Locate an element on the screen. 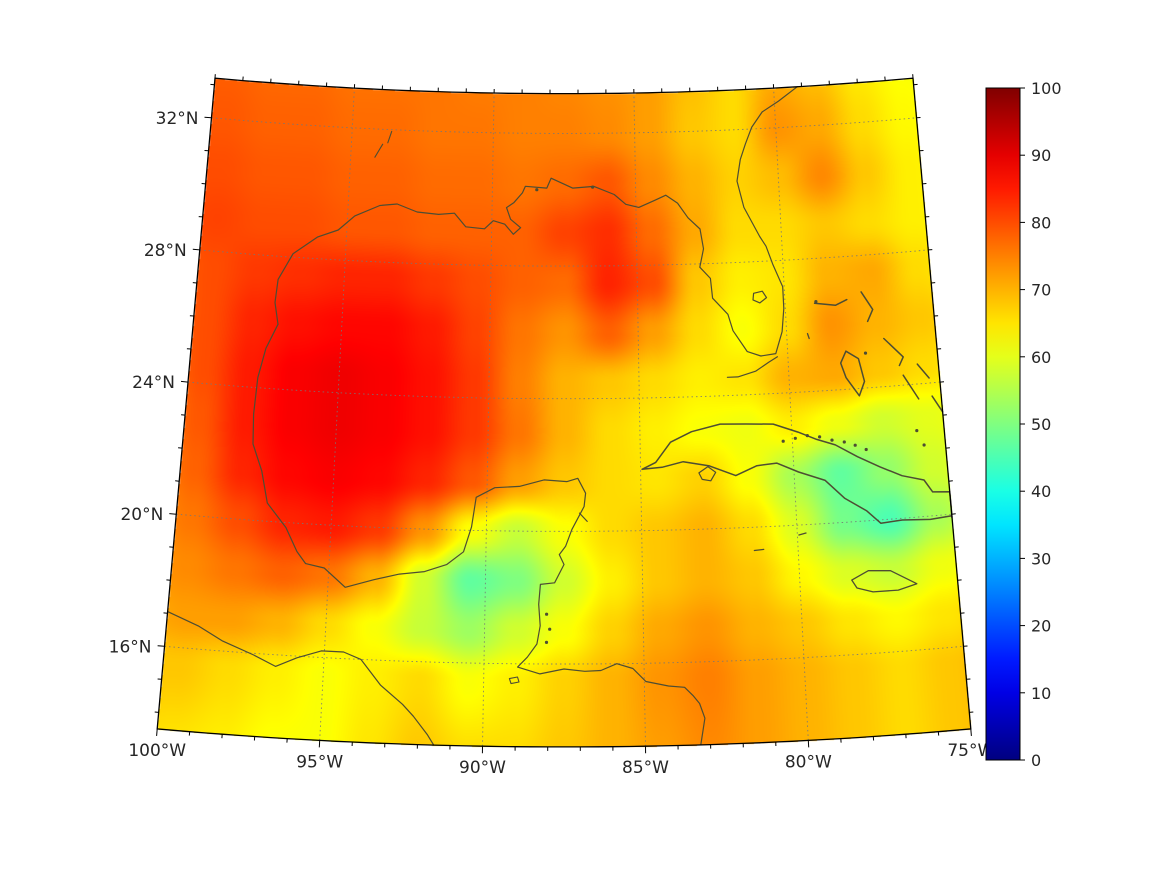 The width and height of the screenshot is (1167, 875). lon-tick-label: 90°W is located at coordinates (482, 768).